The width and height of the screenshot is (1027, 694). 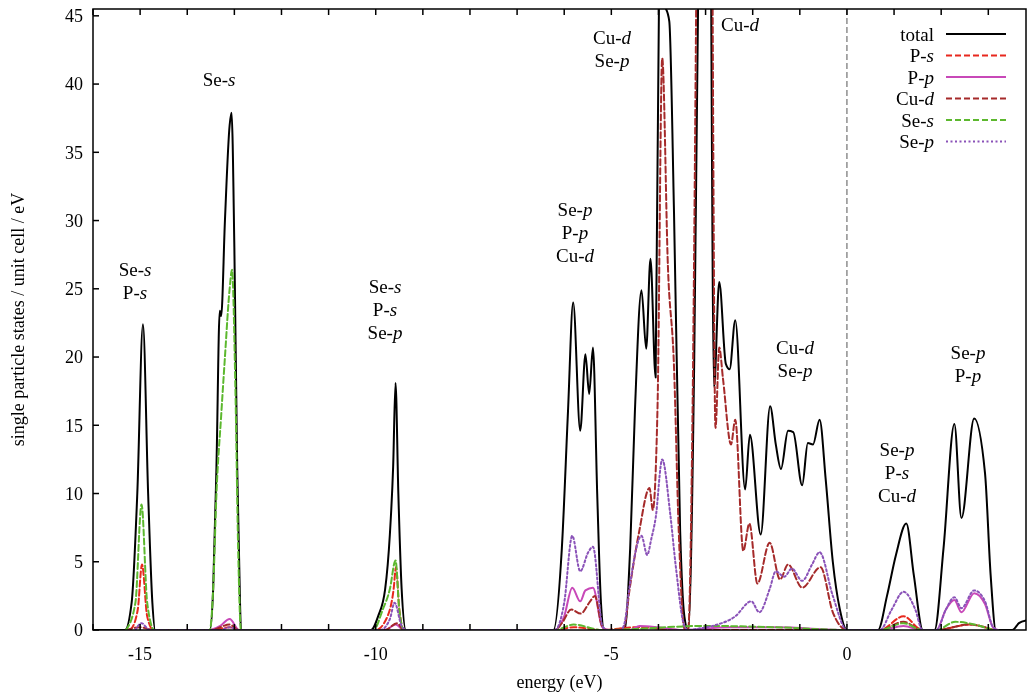 I want to click on annotation: Se-s, so click(x=219, y=79).